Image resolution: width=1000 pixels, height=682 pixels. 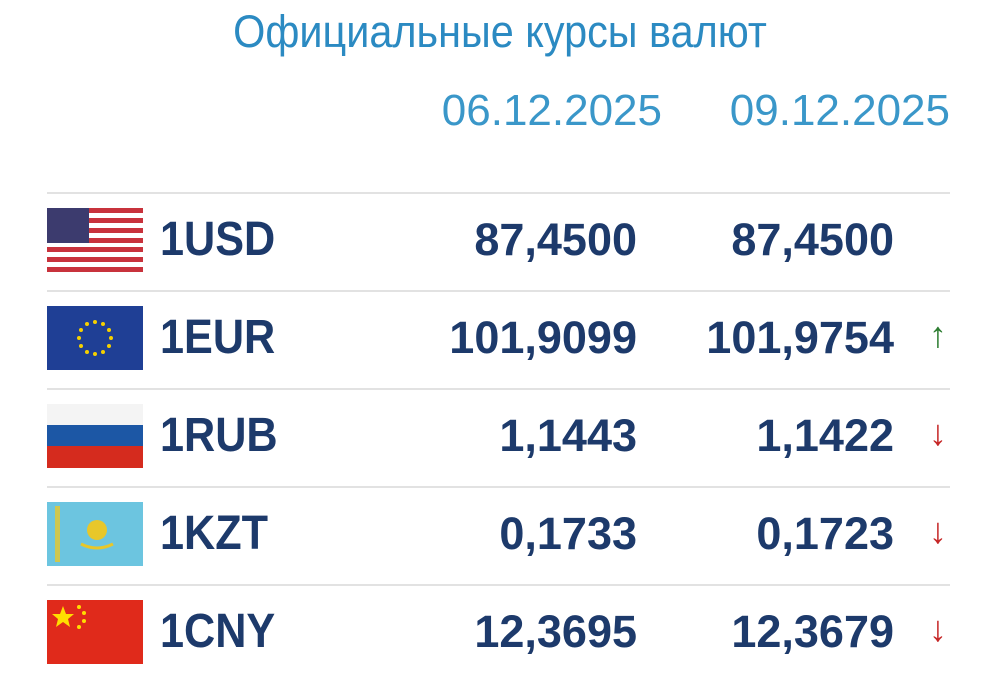 What do you see at coordinates (95, 534) in the screenshot?
I see `flag-kazakhstan` at bounding box center [95, 534].